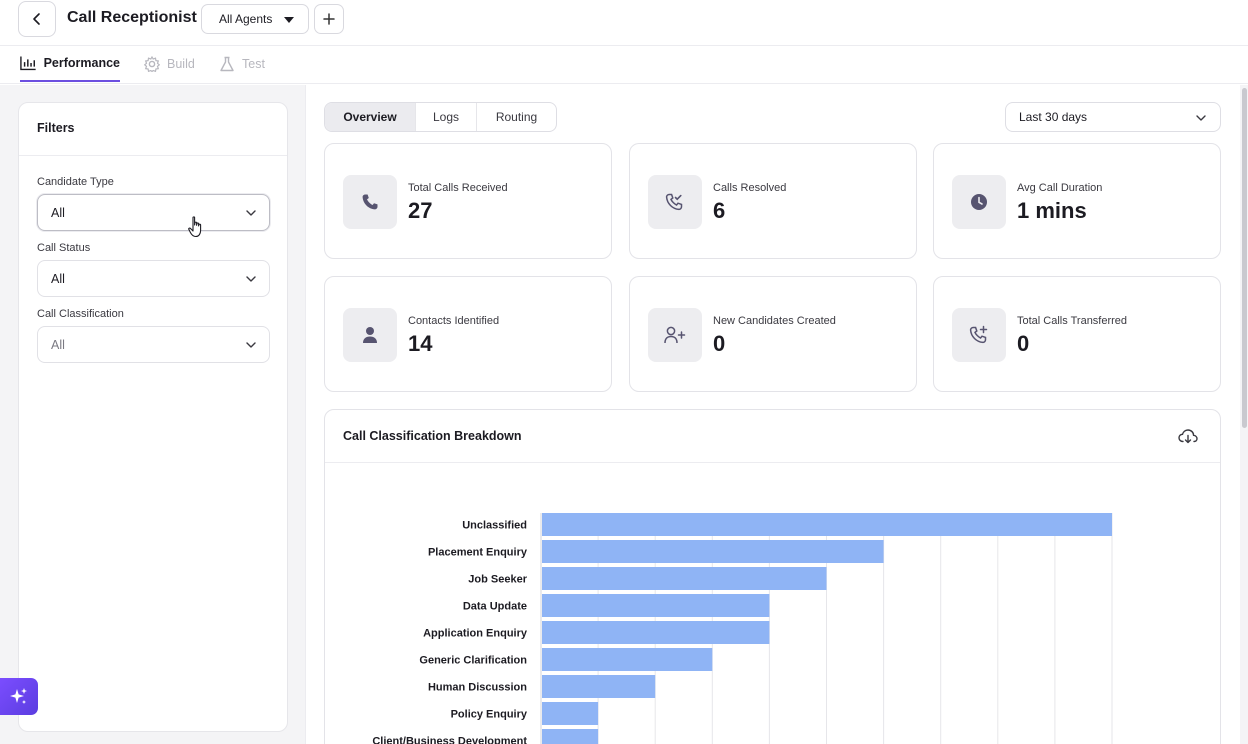 Image resolution: width=1248 pixels, height=744 pixels. What do you see at coordinates (195, 227) in the screenshot?
I see `hand-pointer-icon` at bounding box center [195, 227].